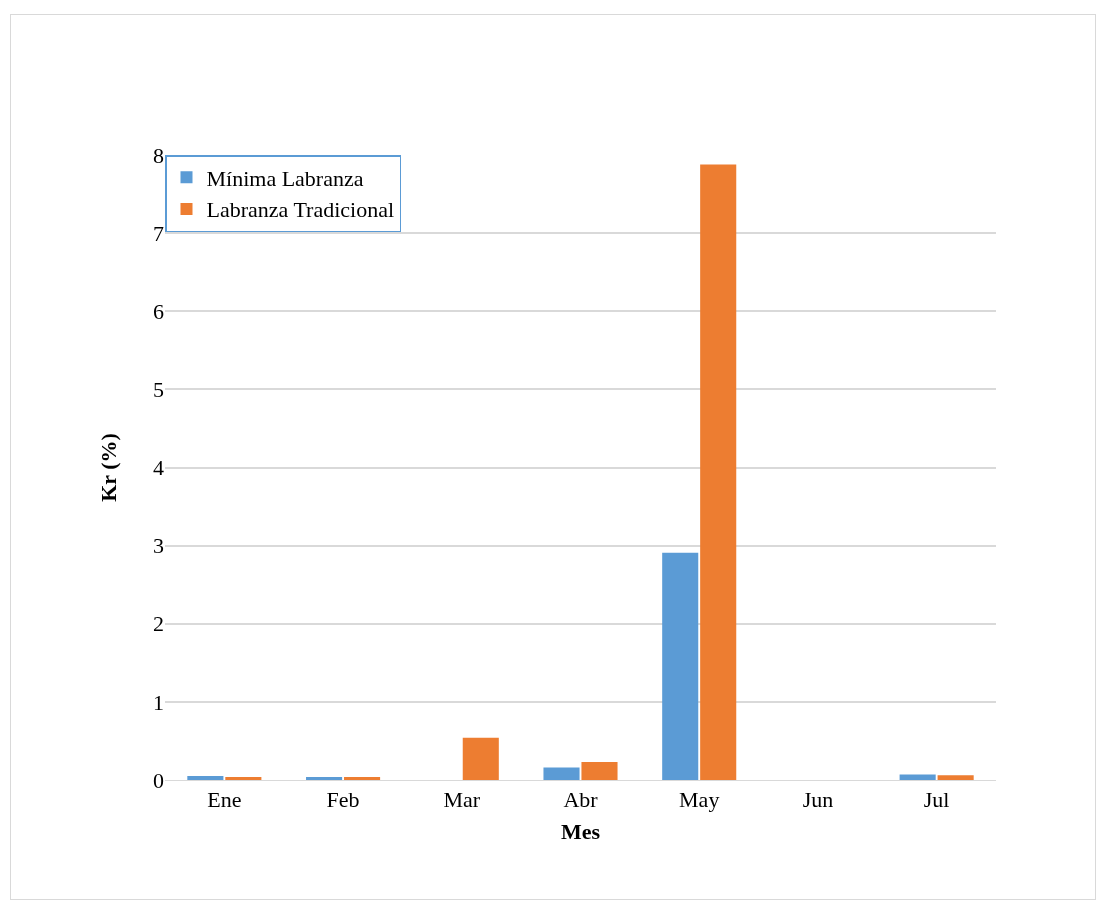 This screenshot has height=910, width=1106. I want to click on x-tick-label: May, so click(699, 800).